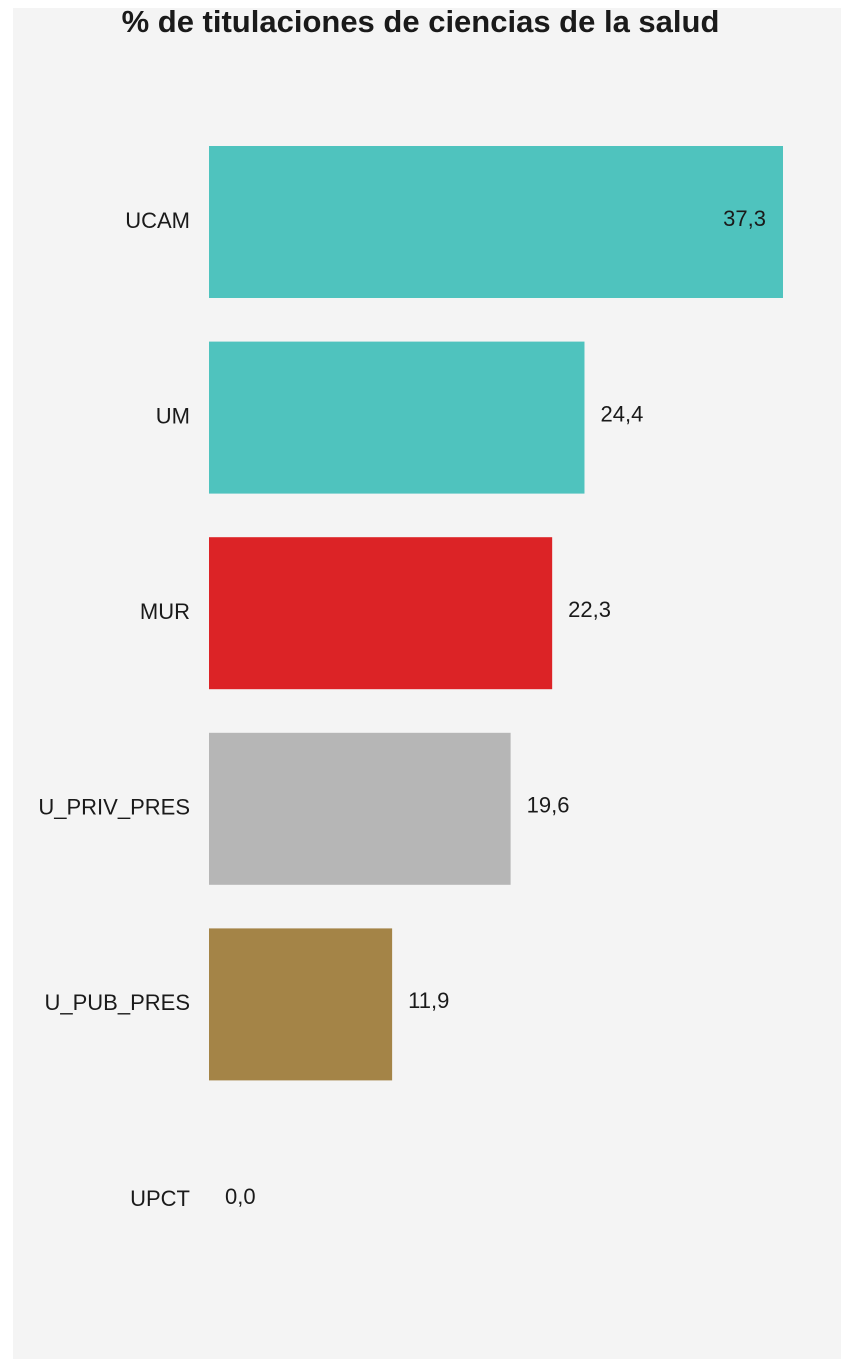 This screenshot has width=841, height=1359. What do you see at coordinates (117, 1002) in the screenshot?
I see `category-label-u-pub-pres: U_PUB_PRES` at bounding box center [117, 1002].